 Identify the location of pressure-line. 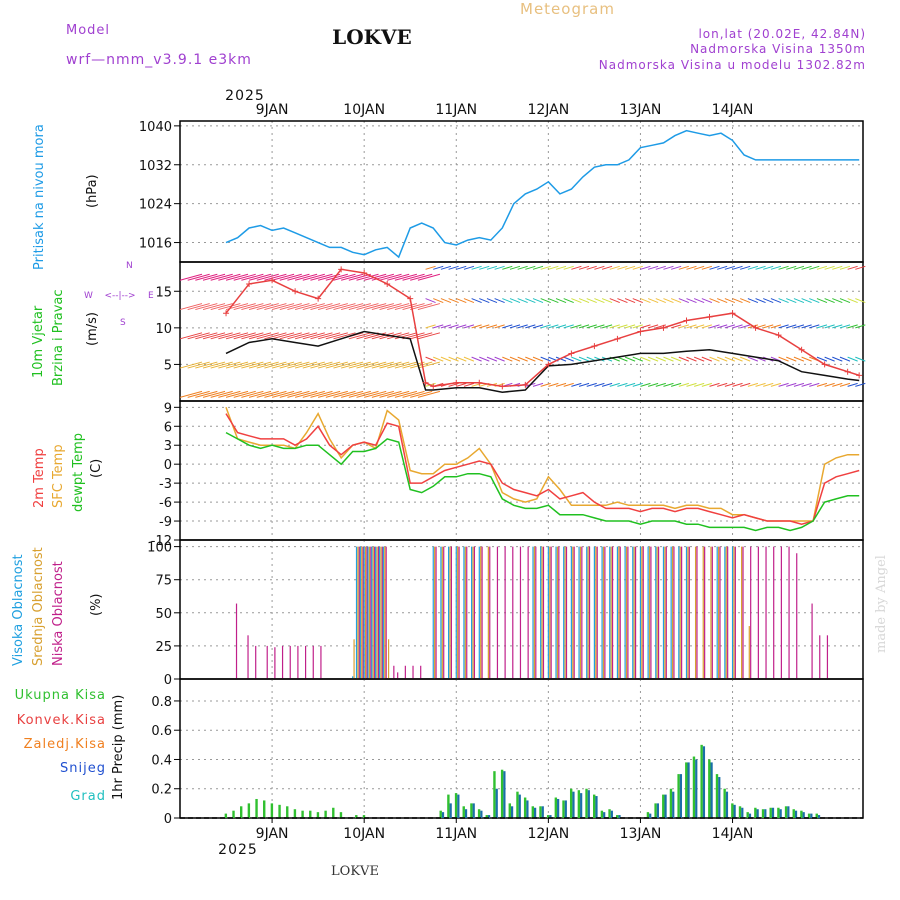
(542, 194).